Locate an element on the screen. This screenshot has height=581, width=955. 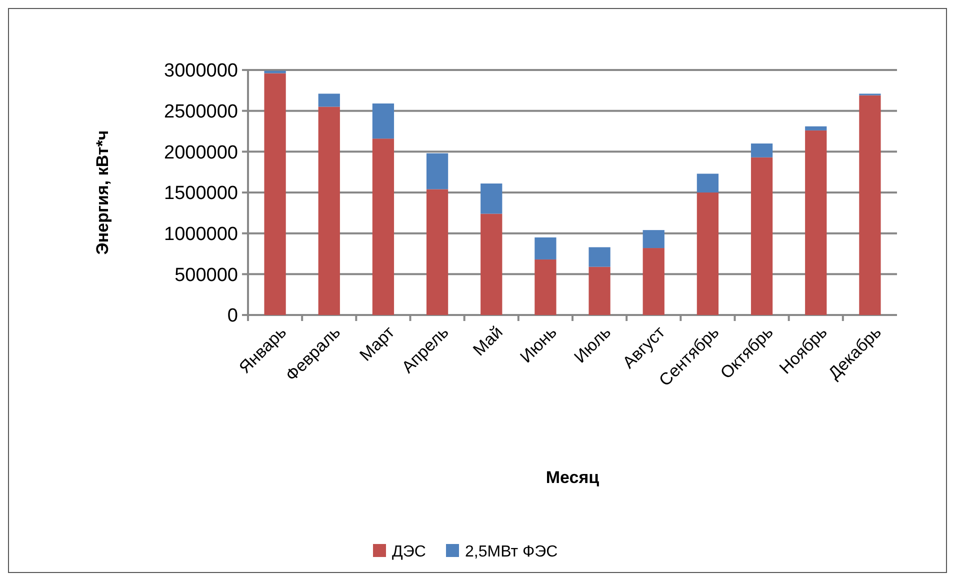
y-tick-label: 0 is located at coordinates (232, 316).